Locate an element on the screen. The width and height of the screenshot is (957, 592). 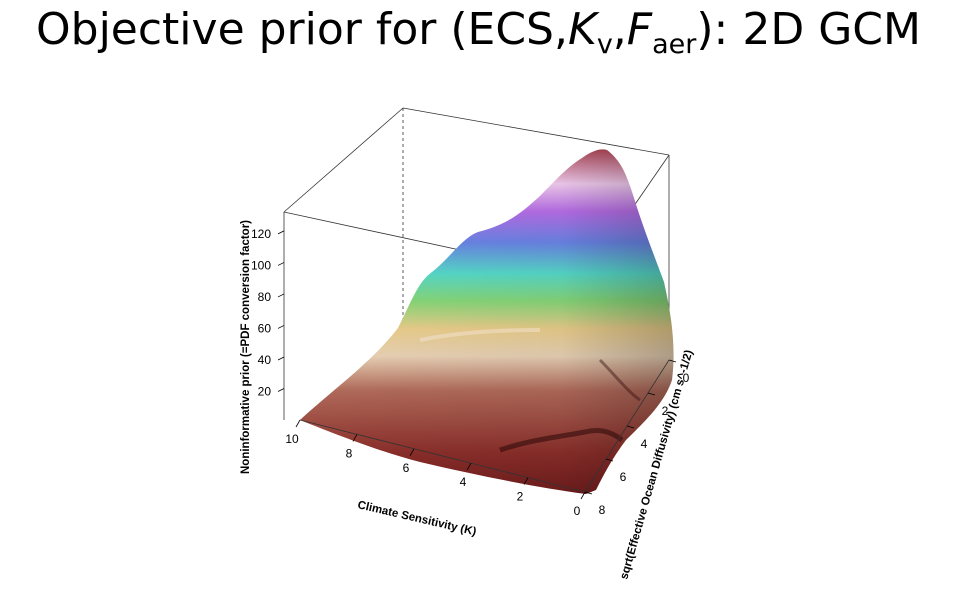
y-tick-label: 0 is located at coordinates (686, 378).